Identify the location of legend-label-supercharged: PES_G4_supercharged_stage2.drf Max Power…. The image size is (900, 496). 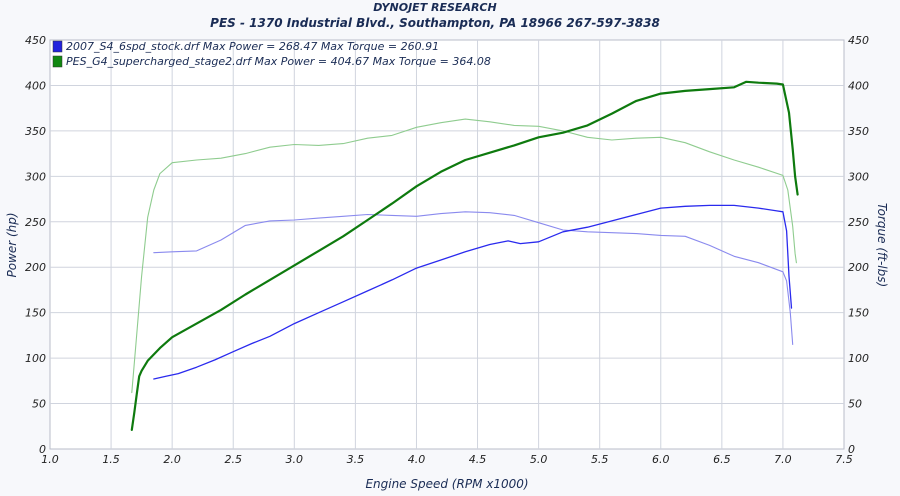
(278, 61).